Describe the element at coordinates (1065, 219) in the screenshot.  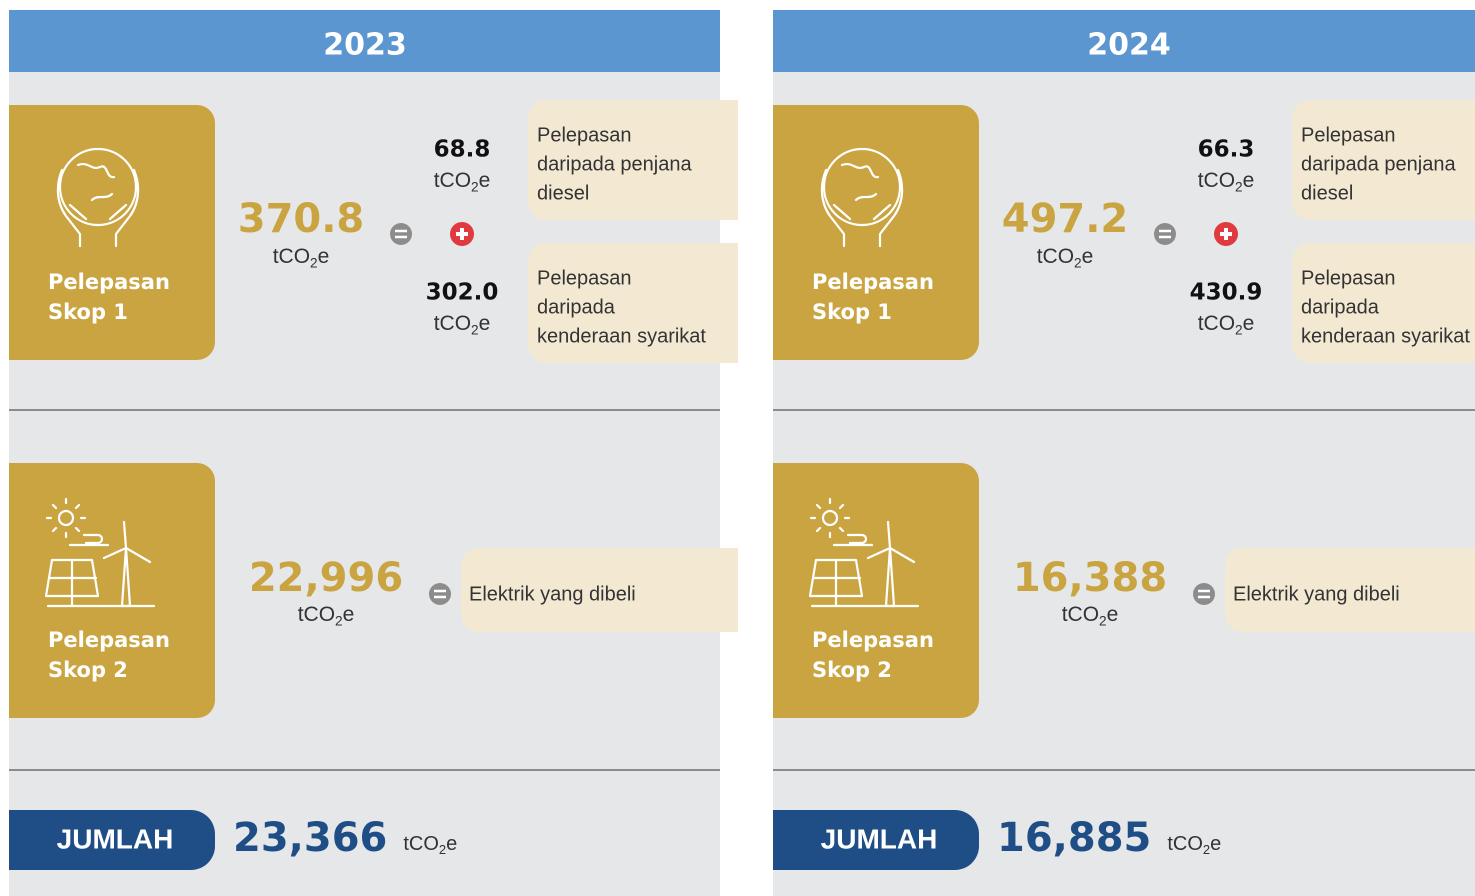
I see `scope-total: 497.2` at that location.